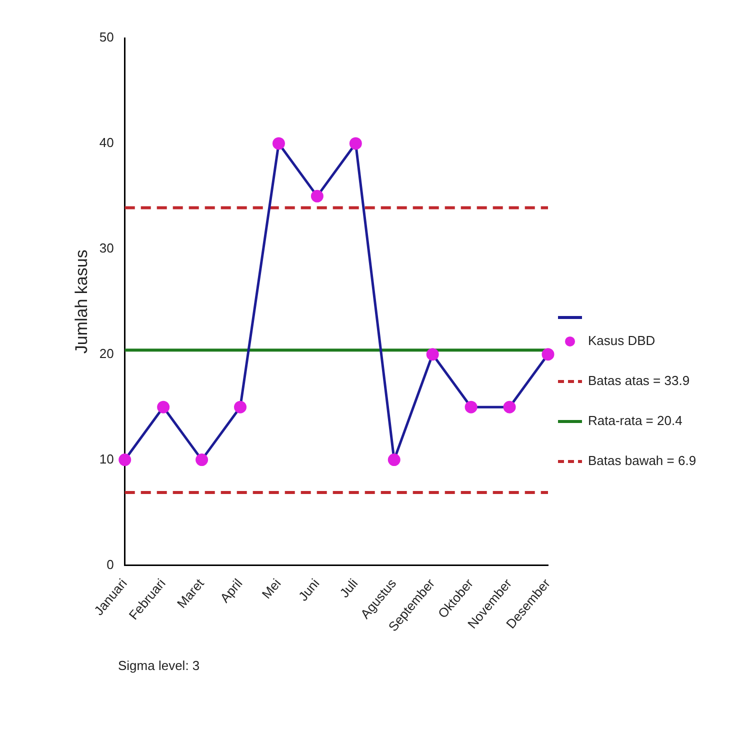 This screenshot has width=741, height=735. Describe the element at coordinates (271, 589) in the screenshot. I see `x-tick-label: Mei` at that location.